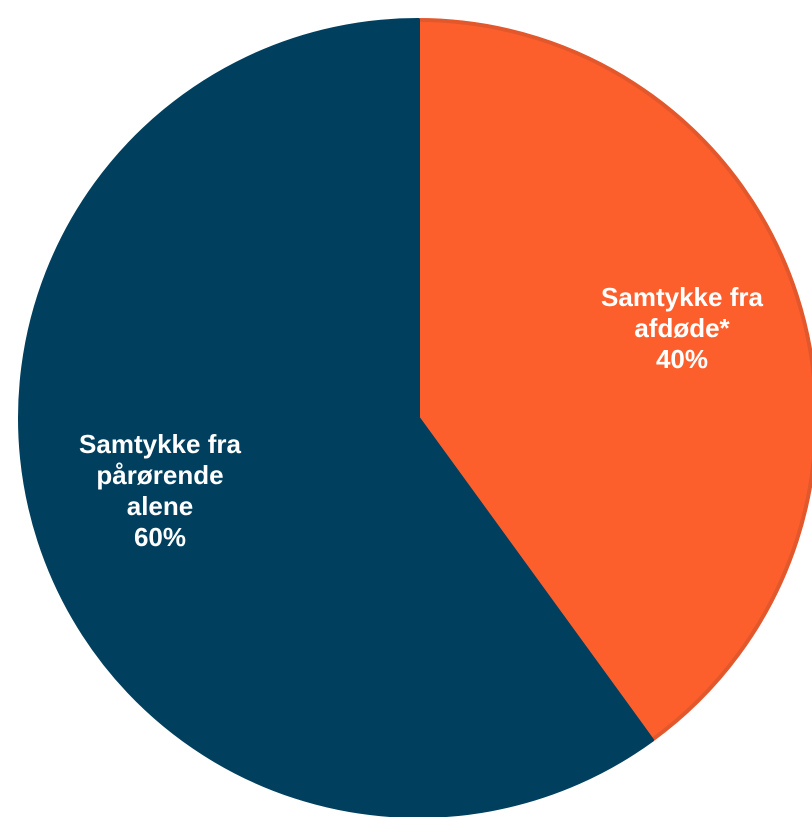 This screenshot has height=817, width=812. Describe the element at coordinates (160, 506) in the screenshot. I see `slice-label-line: alene` at that location.